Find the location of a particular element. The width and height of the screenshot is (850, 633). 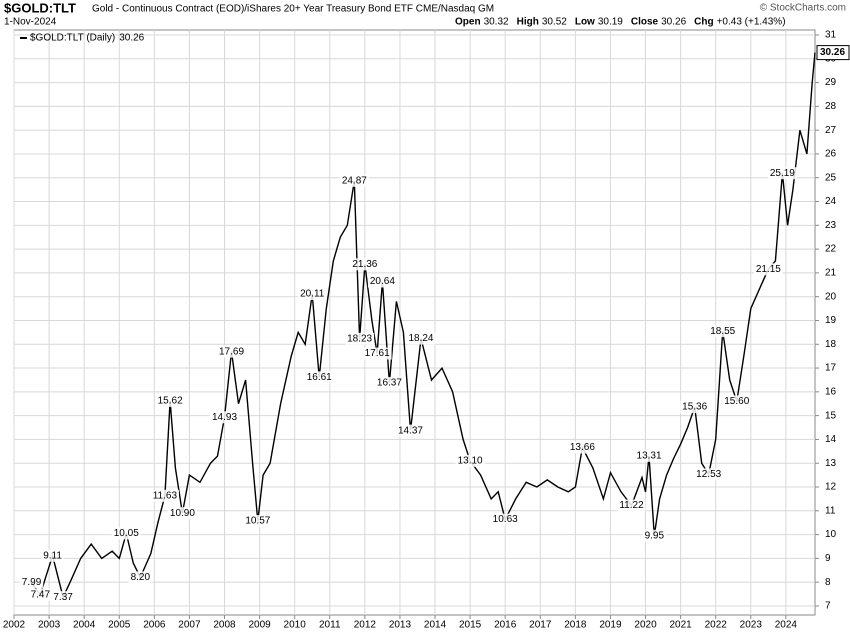

chart-title: $GOLD:TLT is located at coordinates (40, 7).